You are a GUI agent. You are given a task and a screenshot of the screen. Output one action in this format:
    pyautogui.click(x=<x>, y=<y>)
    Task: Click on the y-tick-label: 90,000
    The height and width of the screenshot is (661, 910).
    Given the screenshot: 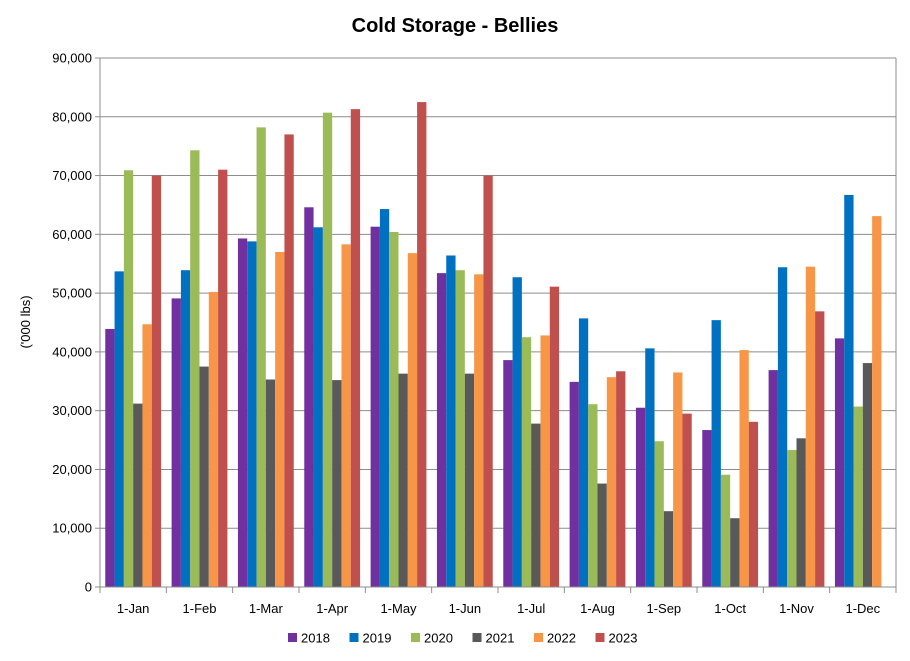 What is the action you would take?
    pyautogui.click(x=72, y=58)
    